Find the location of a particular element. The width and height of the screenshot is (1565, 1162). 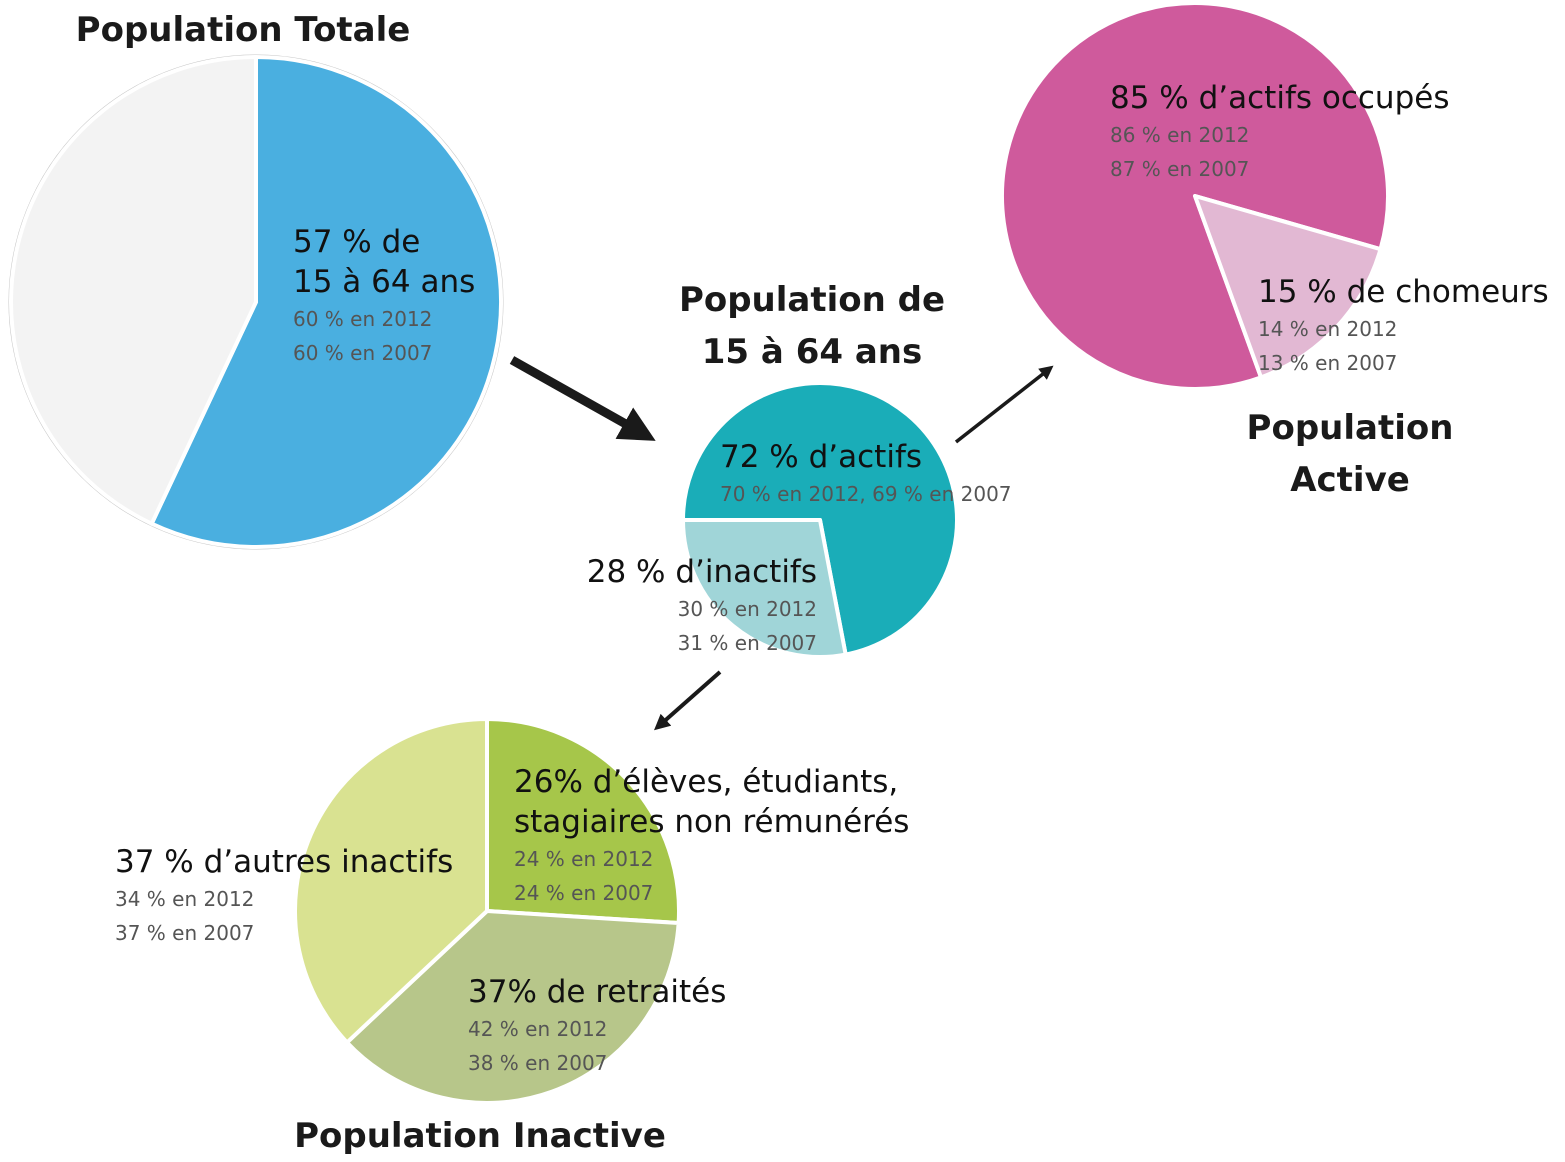

slice-note: 70 % en 2012, 69 % en 2007 is located at coordinates (866, 494).